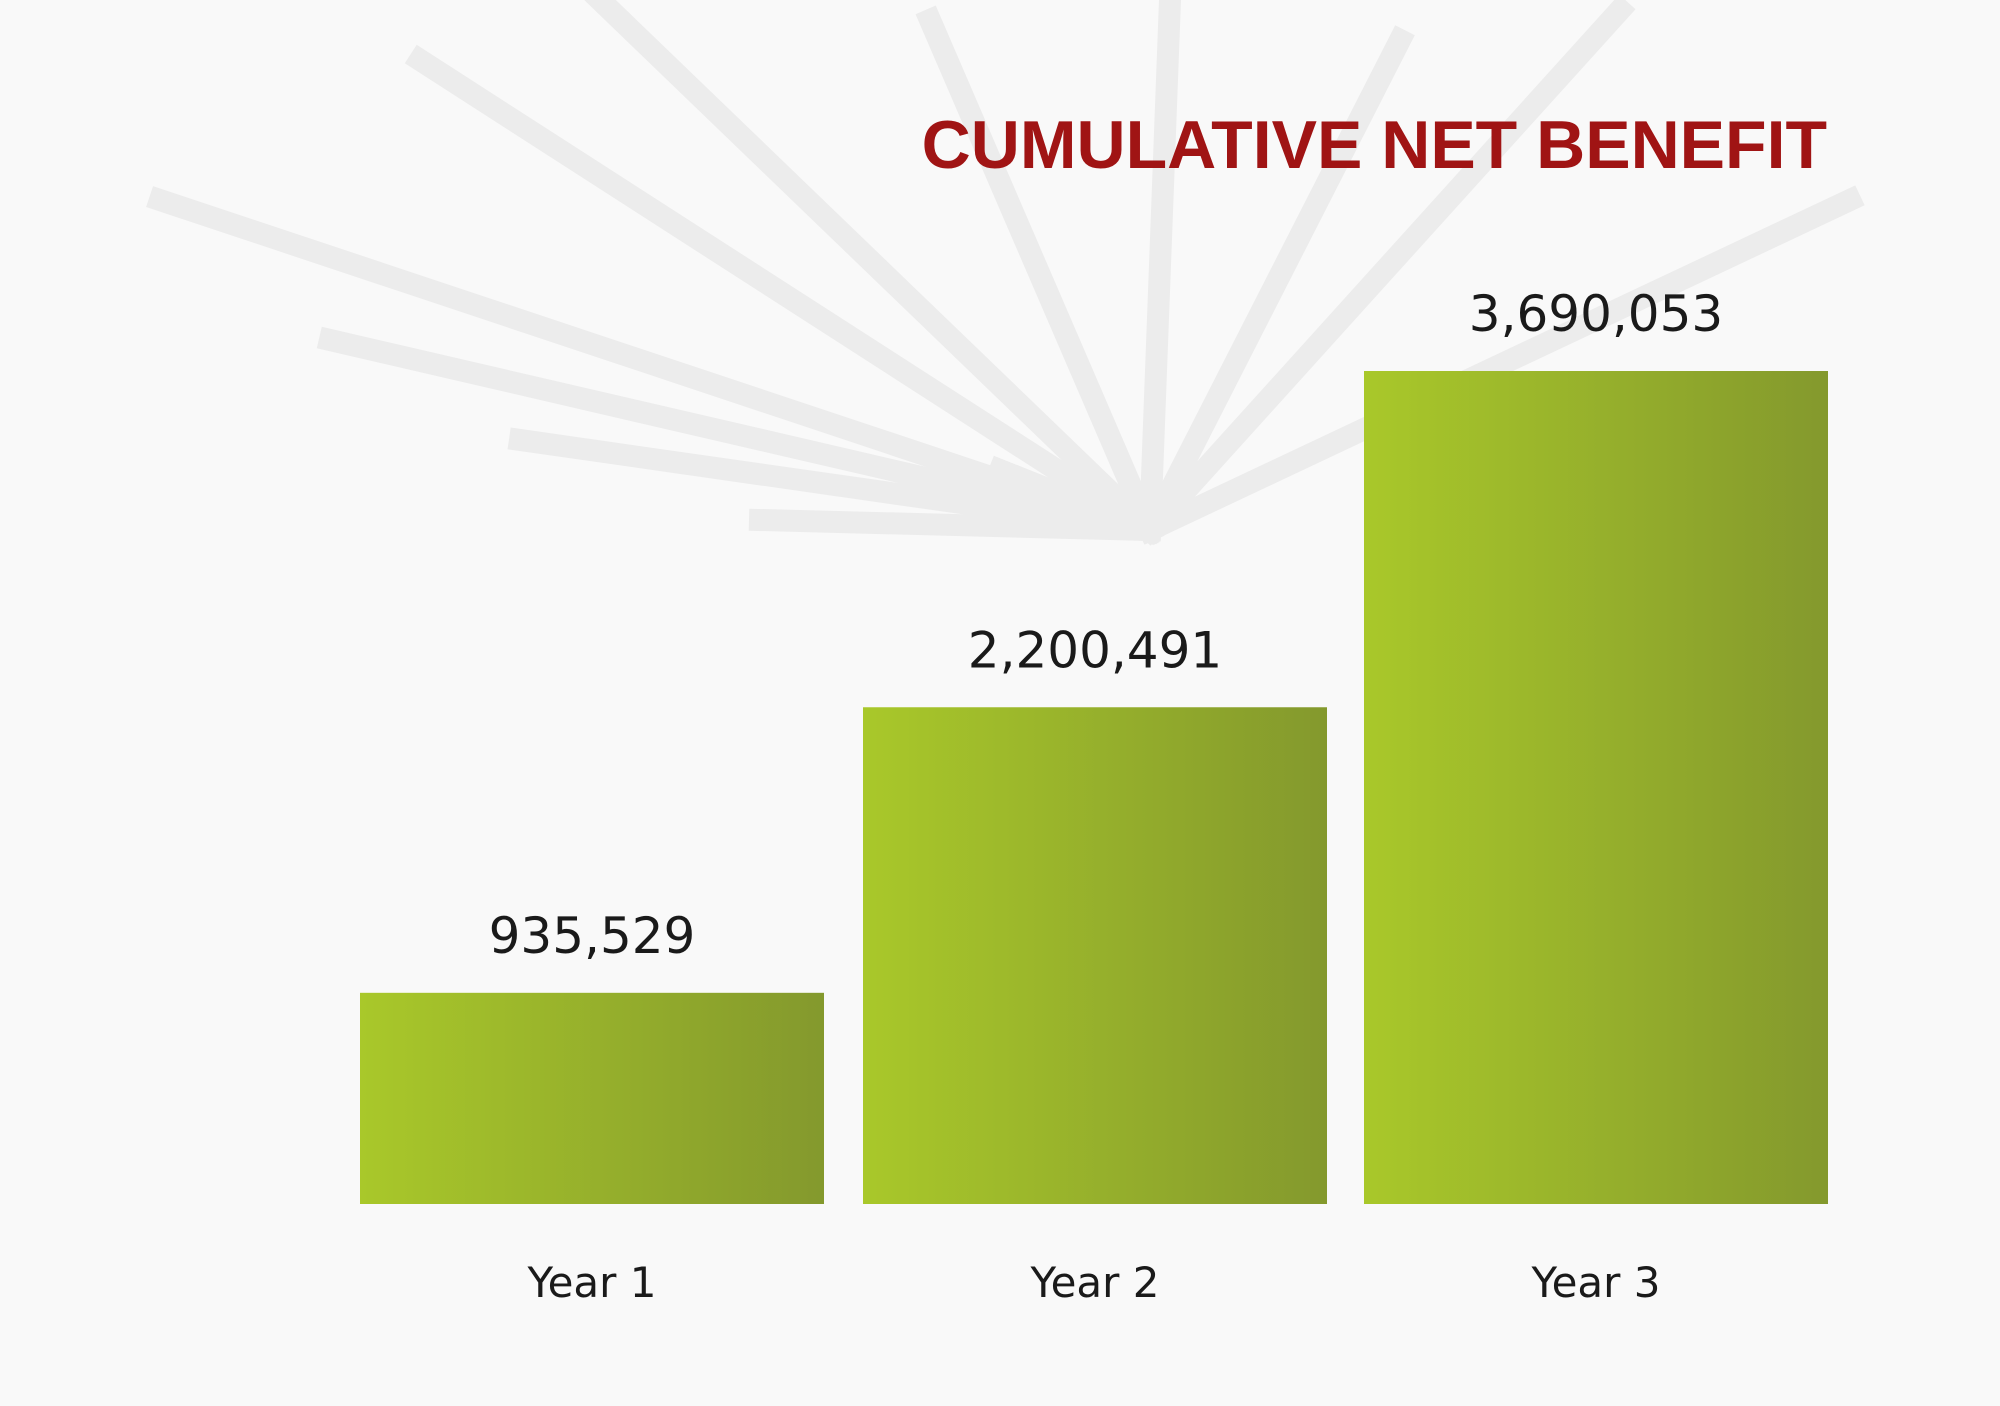 This screenshot has width=2000, height=1406. Describe the element at coordinates (1596, 1282) in the screenshot. I see `x-tick-label: Year 3` at that location.